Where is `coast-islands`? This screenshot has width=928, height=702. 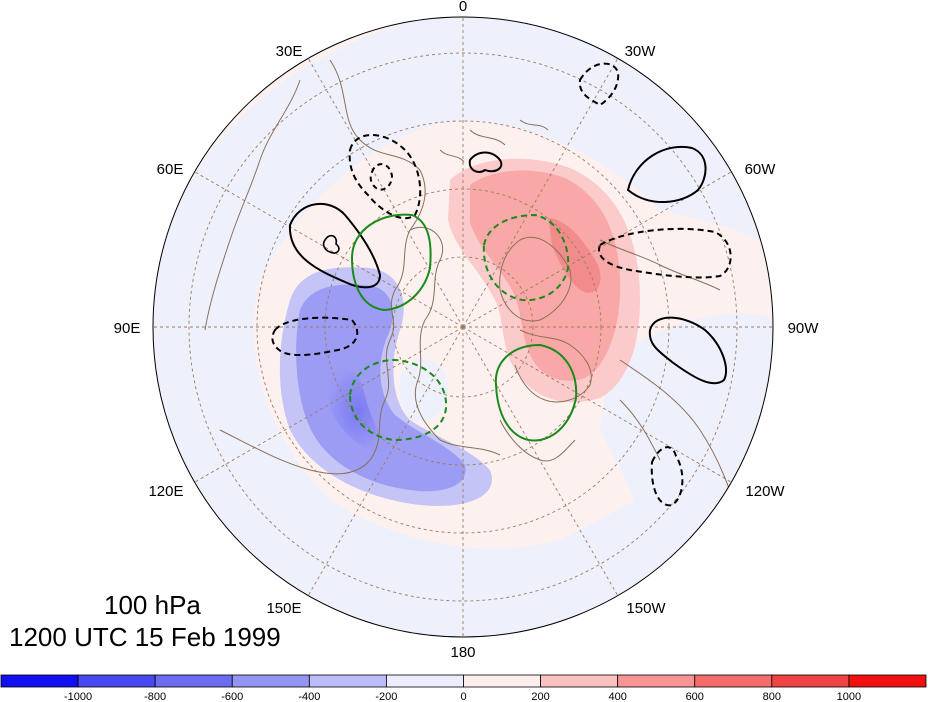 coast-islands is located at coordinates (494, 141).